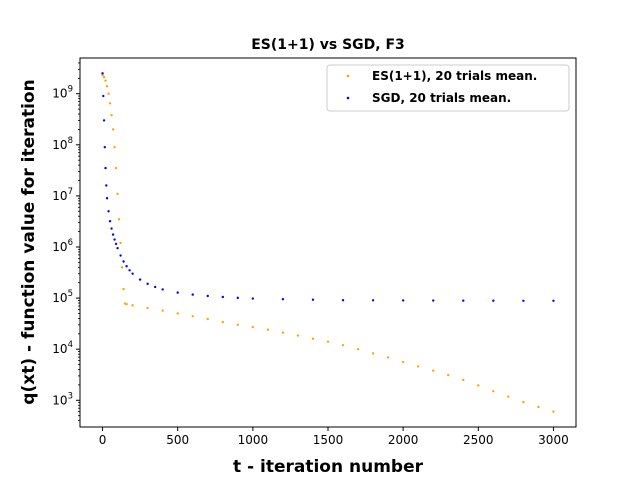  I want to click on legend-marker-sgd, so click(348, 98).